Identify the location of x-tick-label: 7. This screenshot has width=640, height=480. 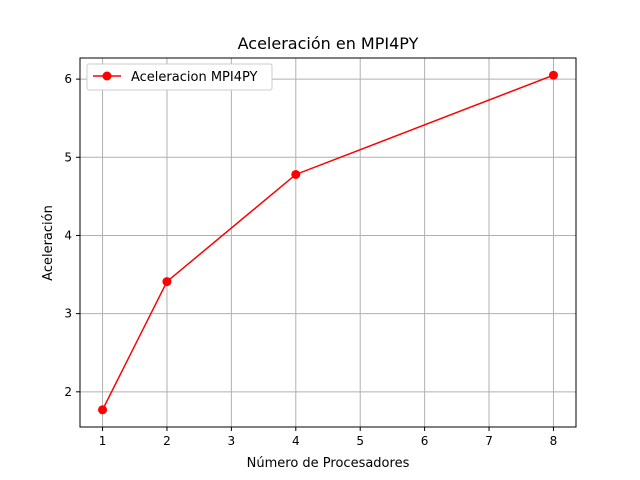
(489, 441).